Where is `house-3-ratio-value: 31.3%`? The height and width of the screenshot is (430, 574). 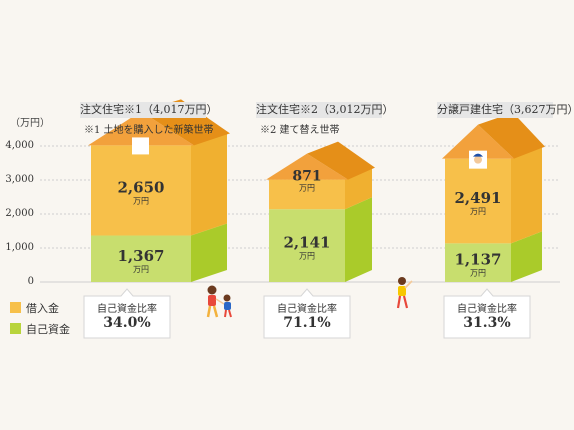 house-3-ratio-value: 31.3% is located at coordinates (487, 323).